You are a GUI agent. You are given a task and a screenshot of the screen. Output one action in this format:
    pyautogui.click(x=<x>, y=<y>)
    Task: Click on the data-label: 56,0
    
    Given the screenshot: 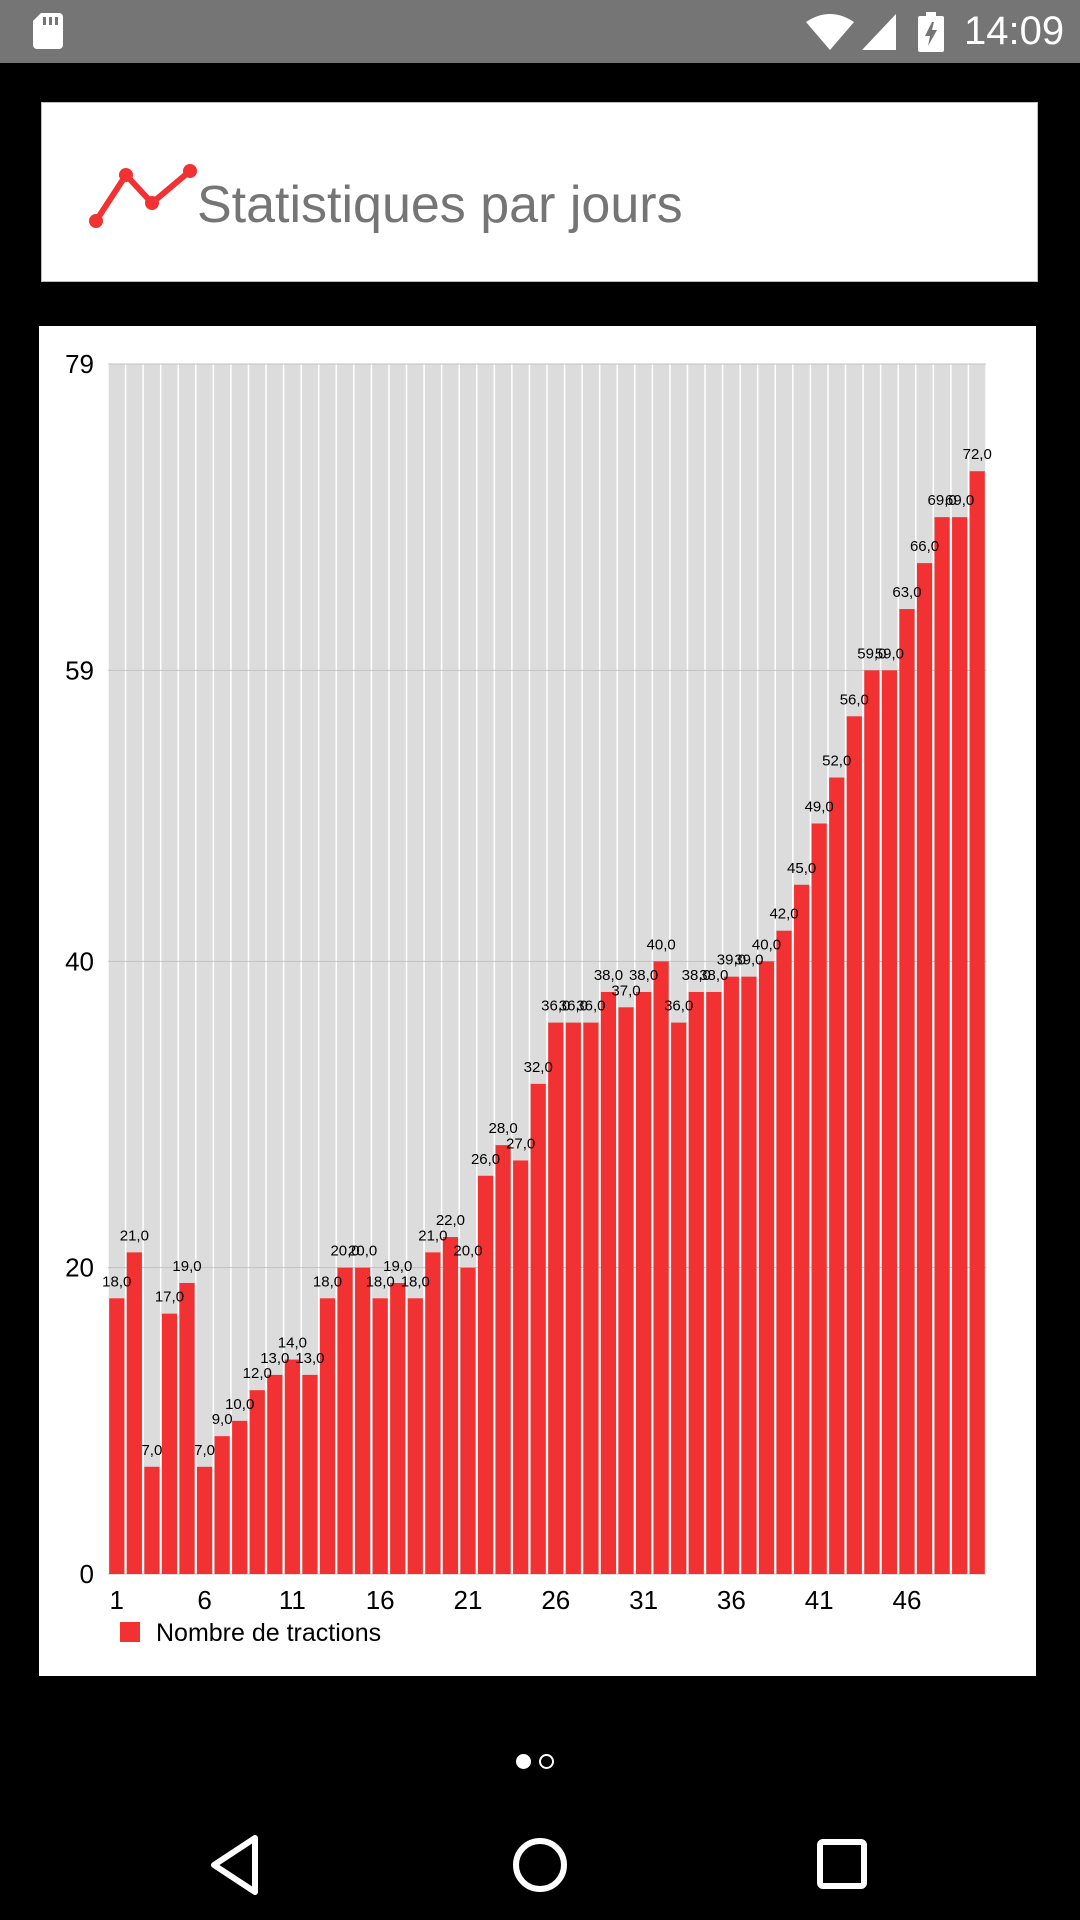 What is the action you would take?
    pyautogui.click(x=854, y=699)
    